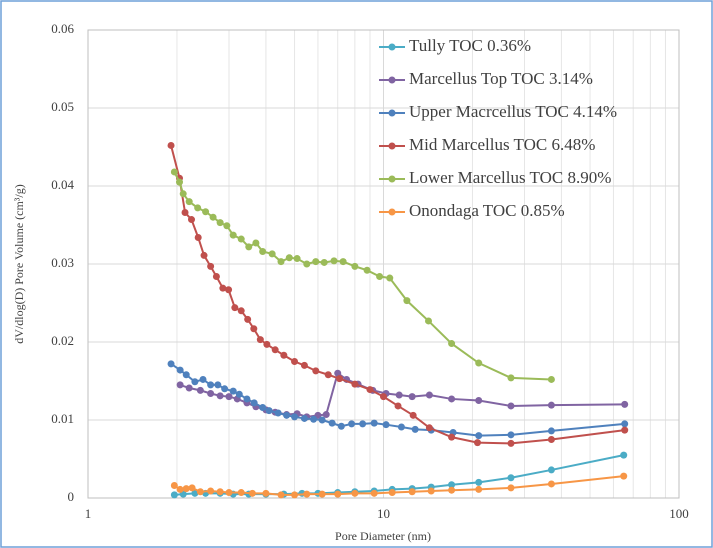 The height and width of the screenshot is (548, 713). What do you see at coordinates (501, 78) in the screenshot?
I see `legend-label: Marcellus Top TOC 3.14%` at bounding box center [501, 78].